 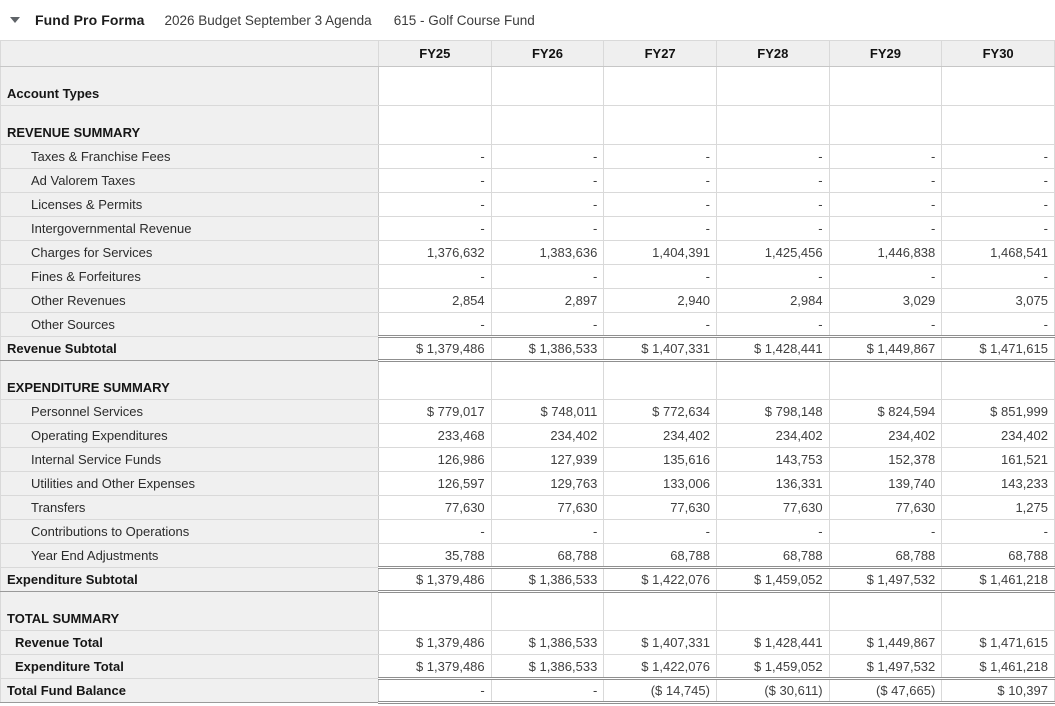 What do you see at coordinates (660, 507) in the screenshot?
I see `cell-fy27: 77,630` at bounding box center [660, 507].